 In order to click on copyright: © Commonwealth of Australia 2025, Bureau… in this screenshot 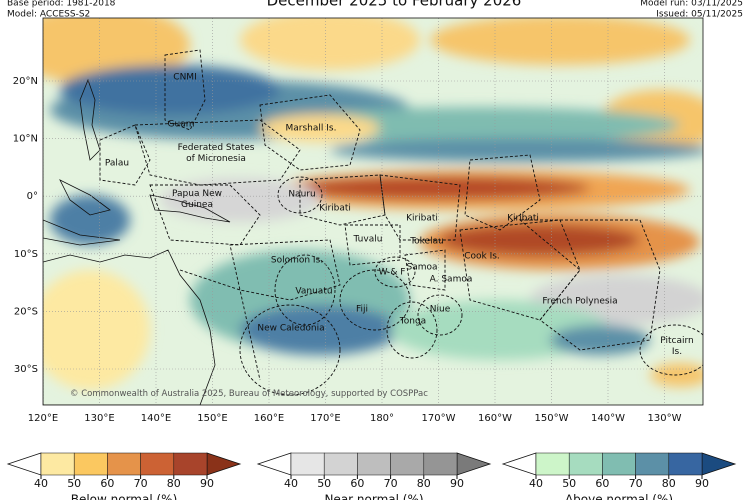, I will do `click(249, 394)`.